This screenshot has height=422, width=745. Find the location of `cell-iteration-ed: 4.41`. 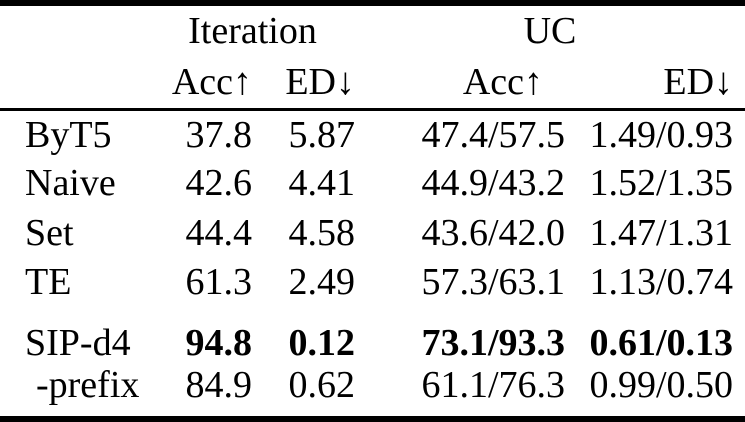

cell-iteration-ed: 4.41 is located at coordinates (322, 183).